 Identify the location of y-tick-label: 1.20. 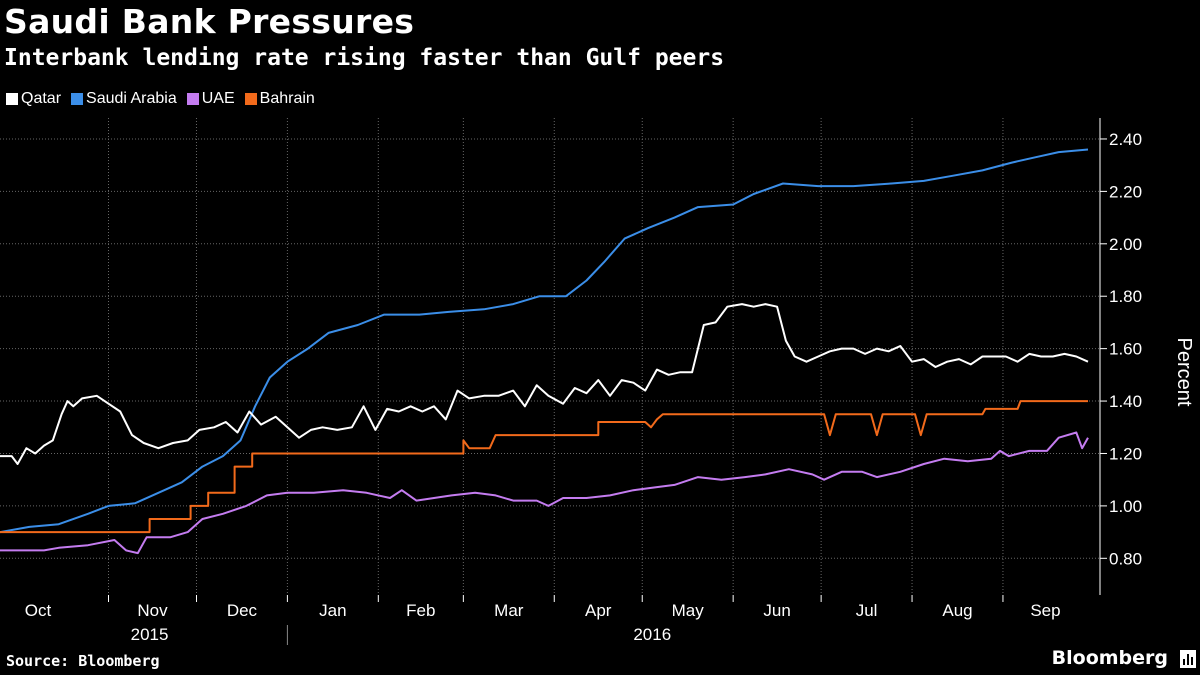
(1125, 453).